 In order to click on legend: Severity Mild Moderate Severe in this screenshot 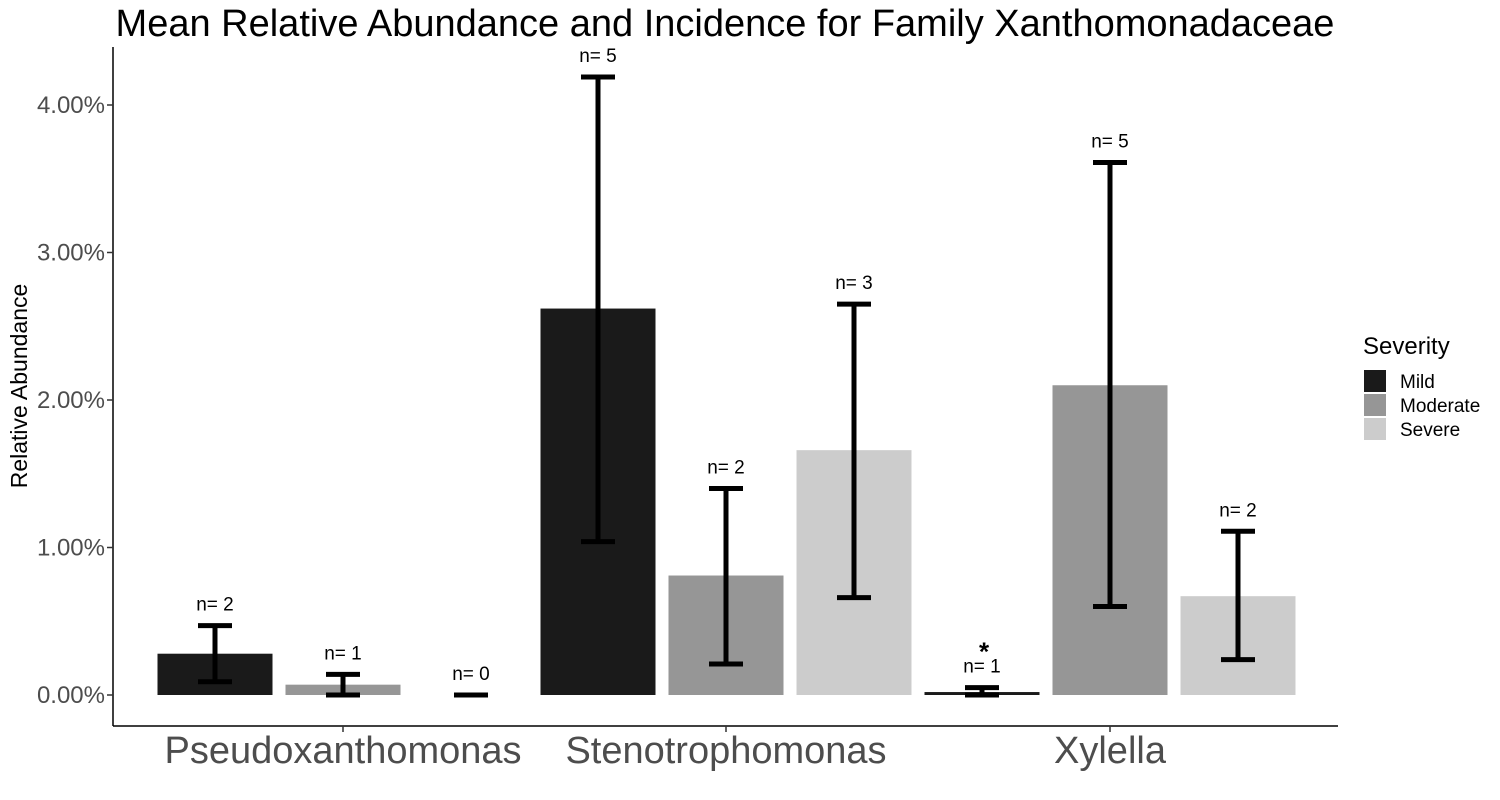, I will do `click(1421, 387)`.